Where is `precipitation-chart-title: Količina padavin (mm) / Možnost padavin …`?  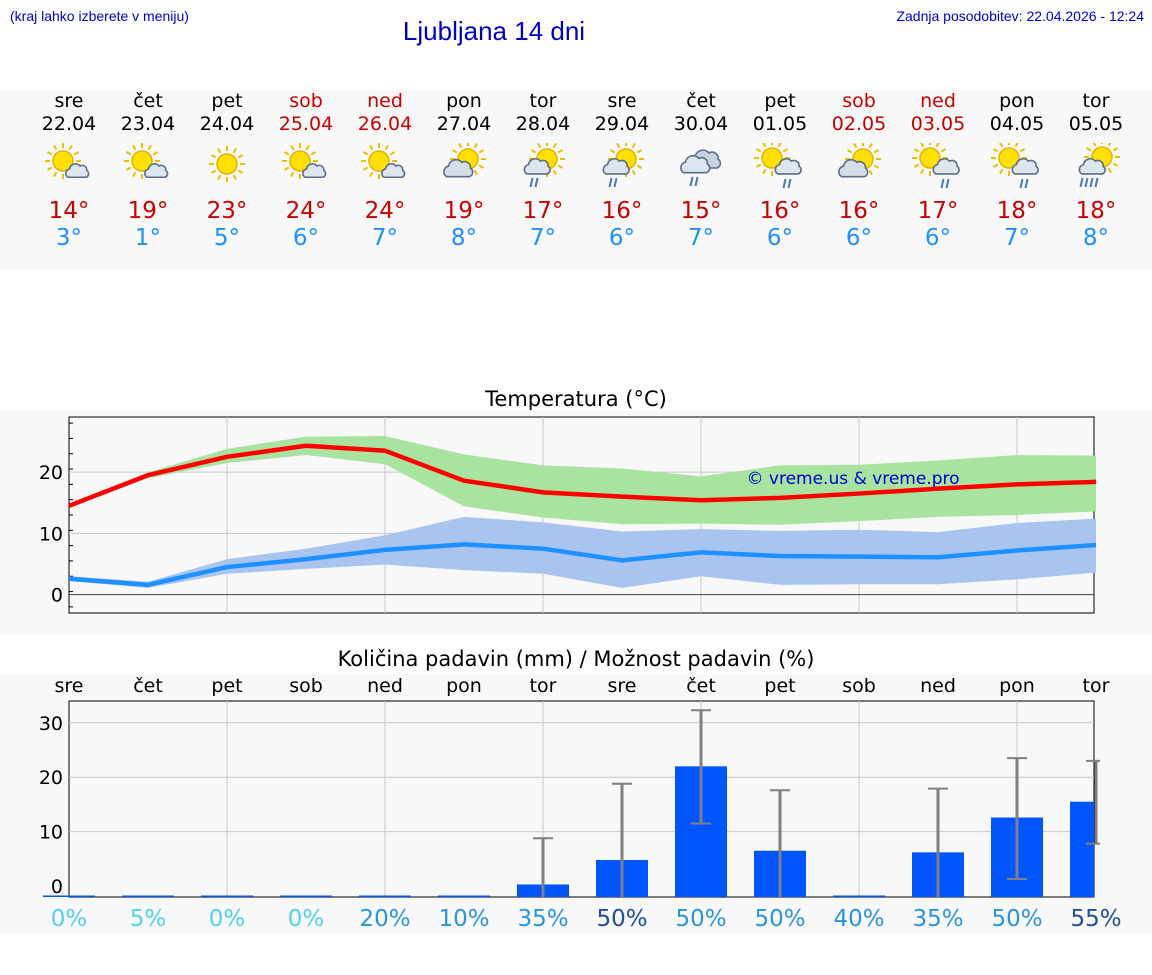 precipitation-chart-title: Količina padavin (mm) / Možnost padavin … is located at coordinates (576, 659).